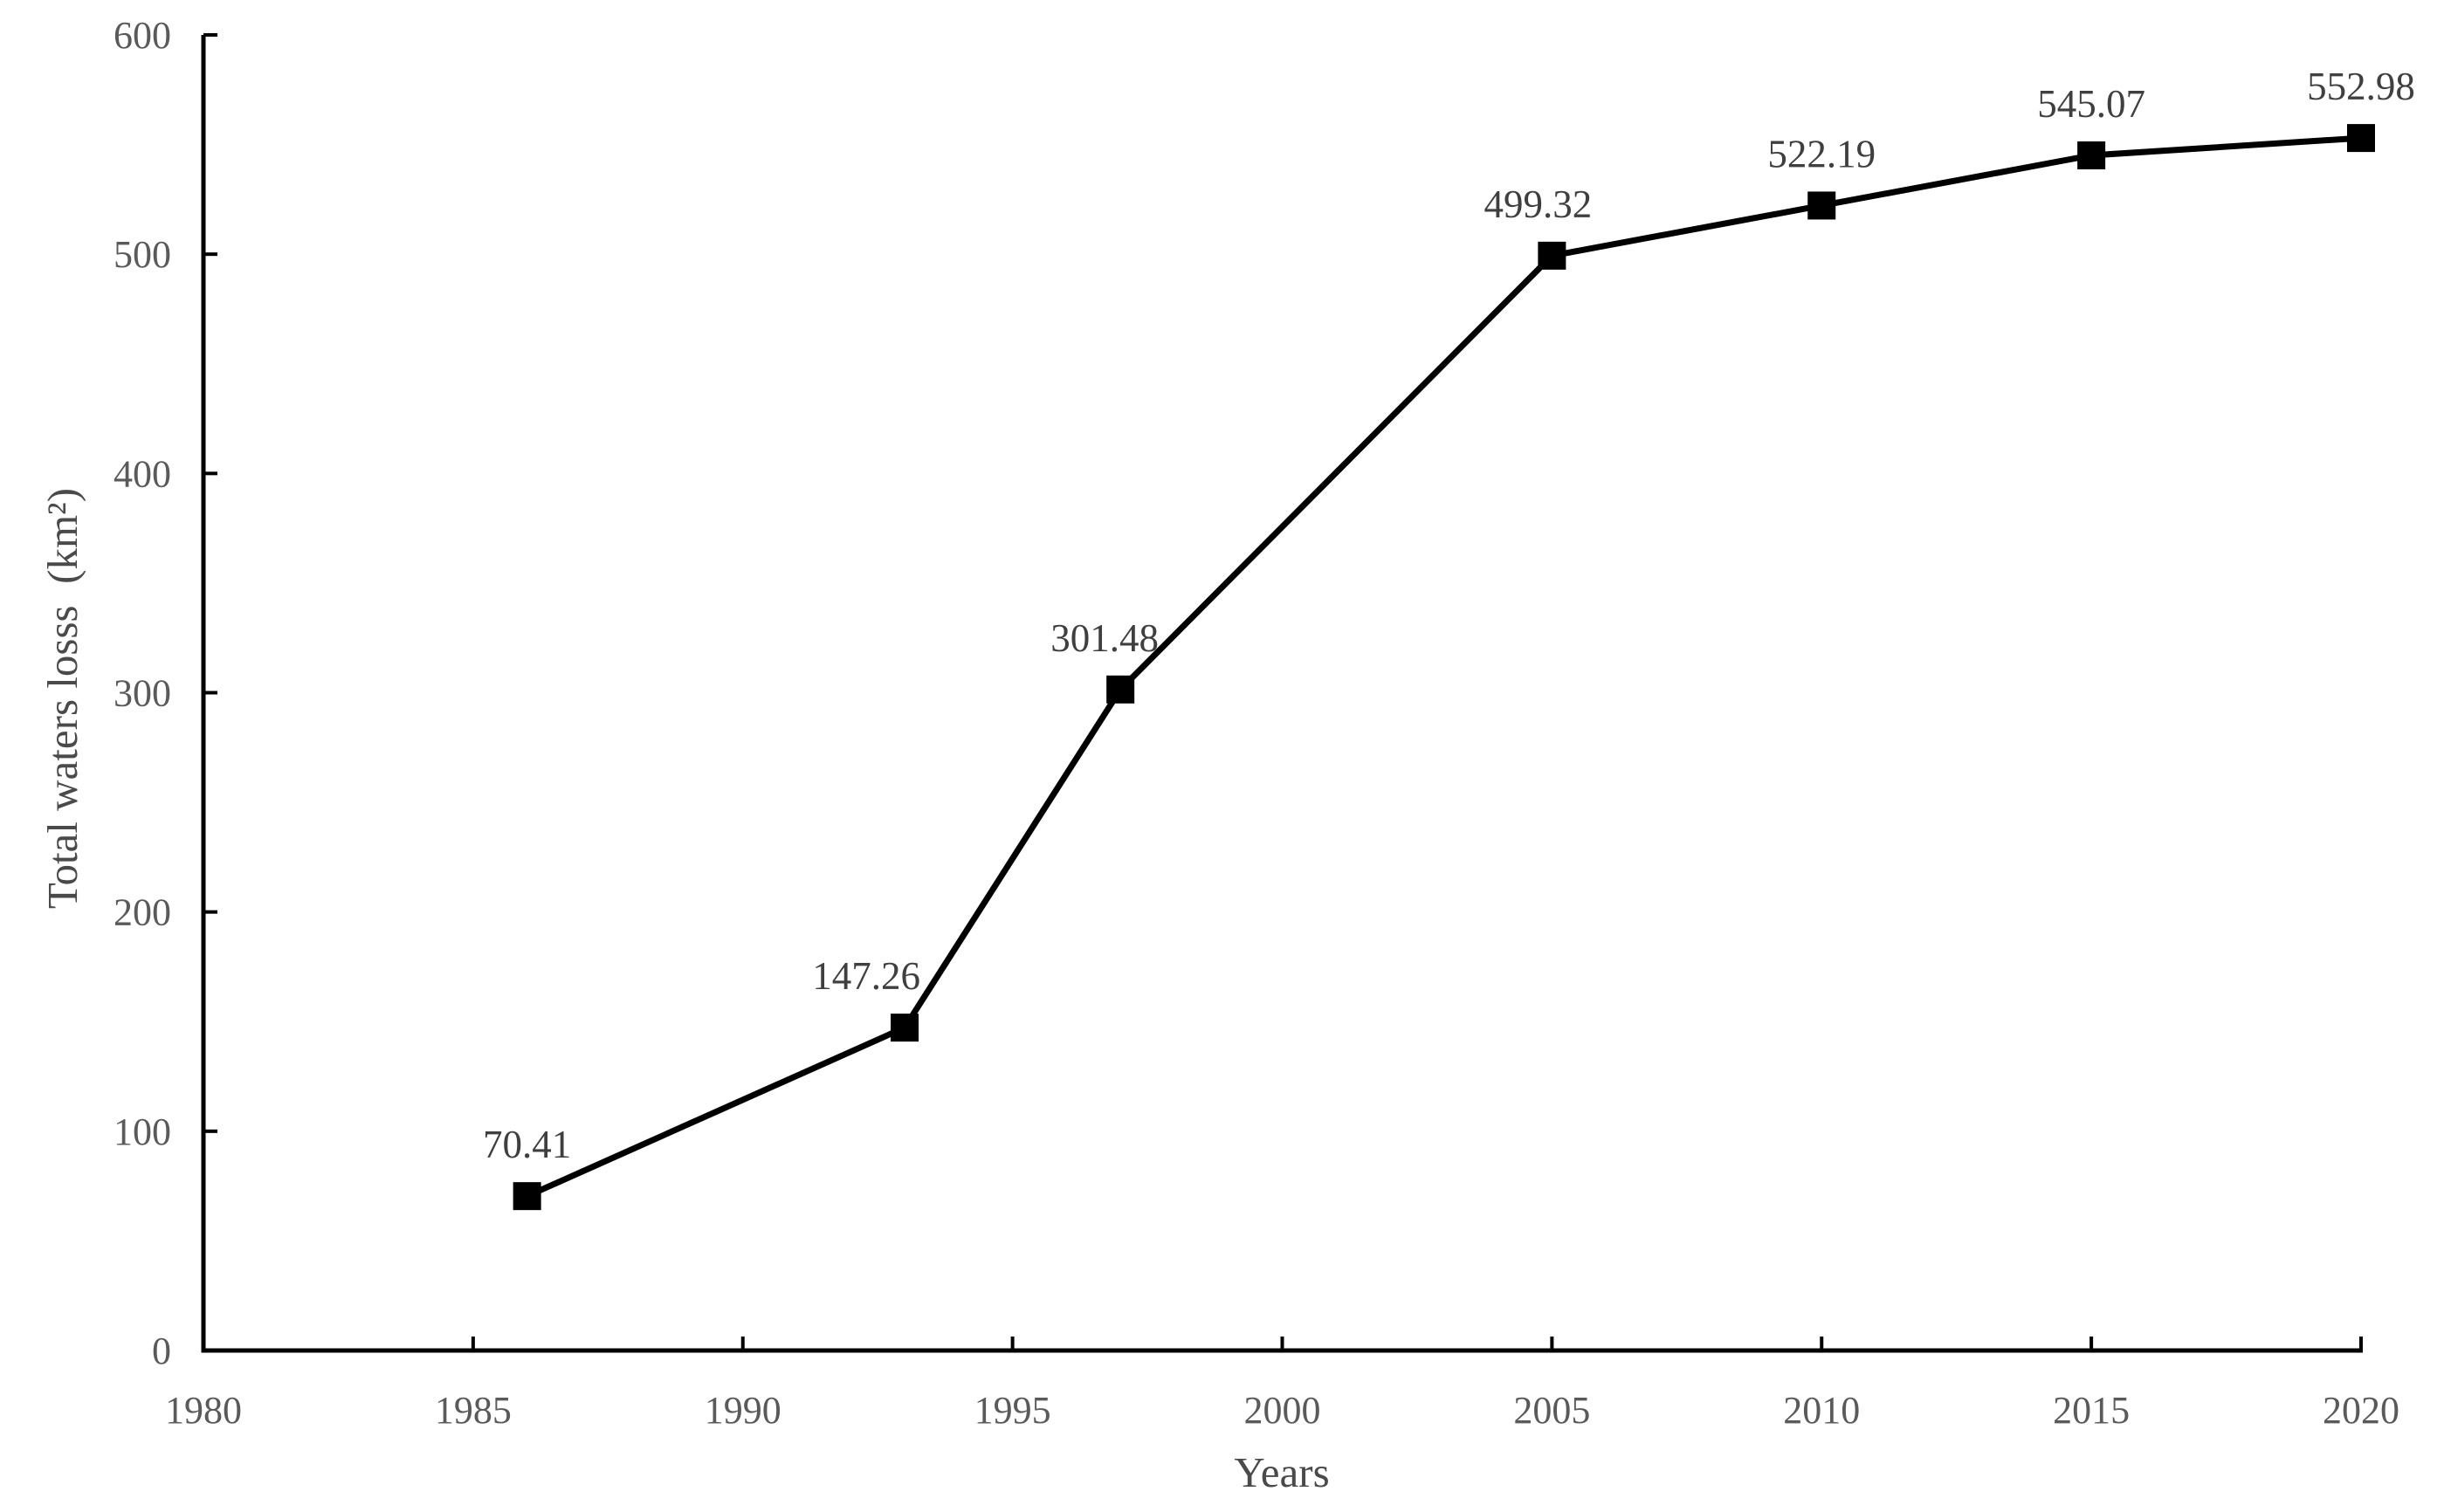 This screenshot has height=1512, width=2437. I want to click on x-tick-label: 2015, so click(2091, 1410).